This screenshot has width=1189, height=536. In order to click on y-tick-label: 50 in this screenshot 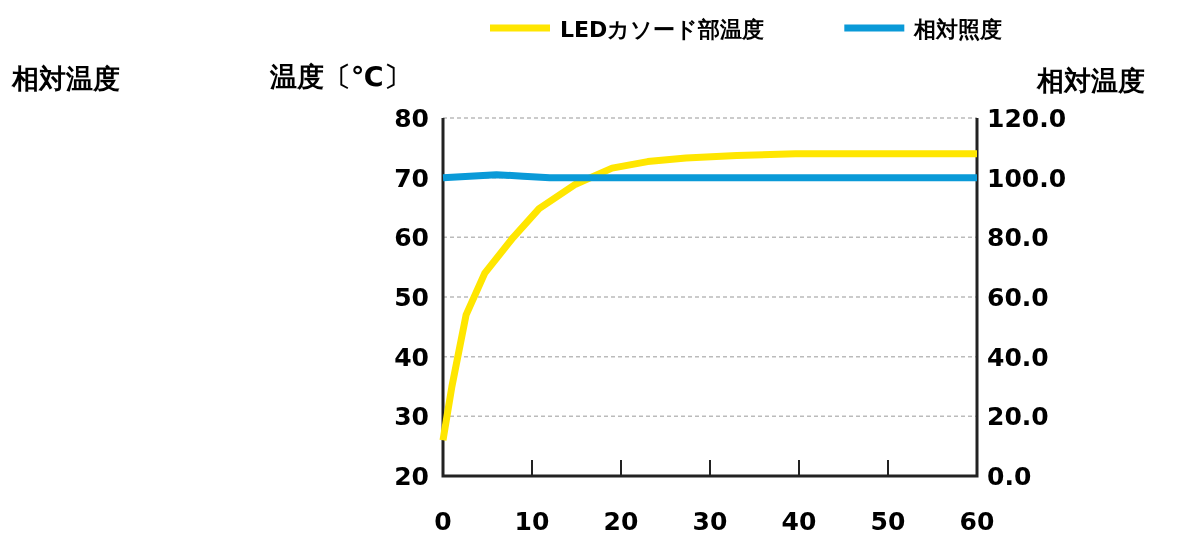, I will do `click(411, 297)`.